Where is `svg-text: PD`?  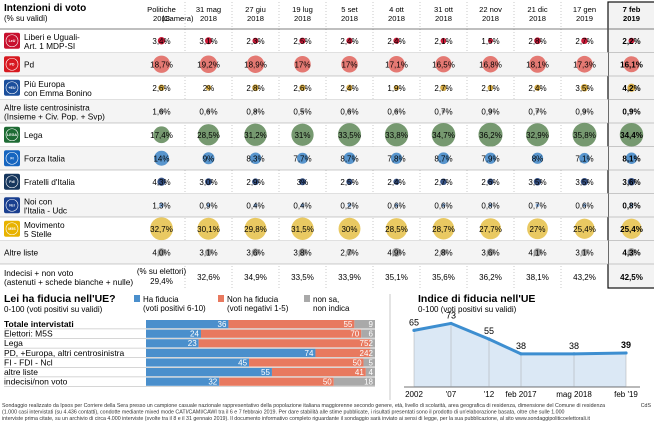
svg-text: PD is located at coordinates (12, 65).